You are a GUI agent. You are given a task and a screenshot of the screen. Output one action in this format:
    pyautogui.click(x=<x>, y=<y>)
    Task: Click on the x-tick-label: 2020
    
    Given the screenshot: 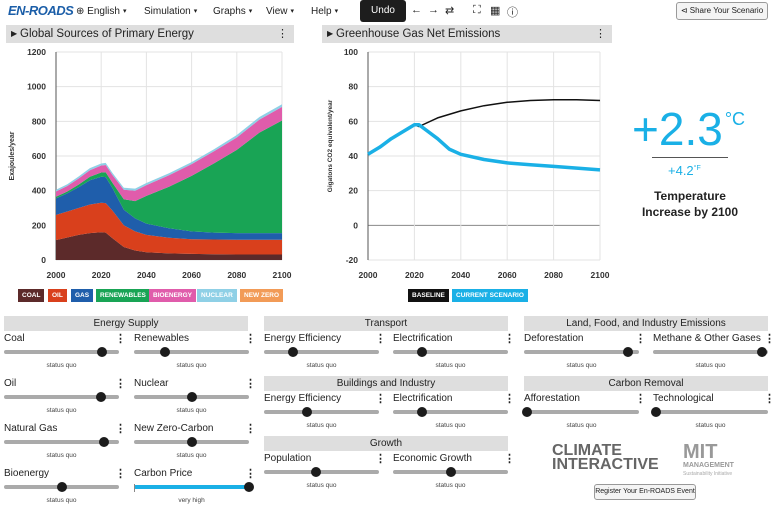 What is the action you would take?
    pyautogui.click(x=101, y=275)
    